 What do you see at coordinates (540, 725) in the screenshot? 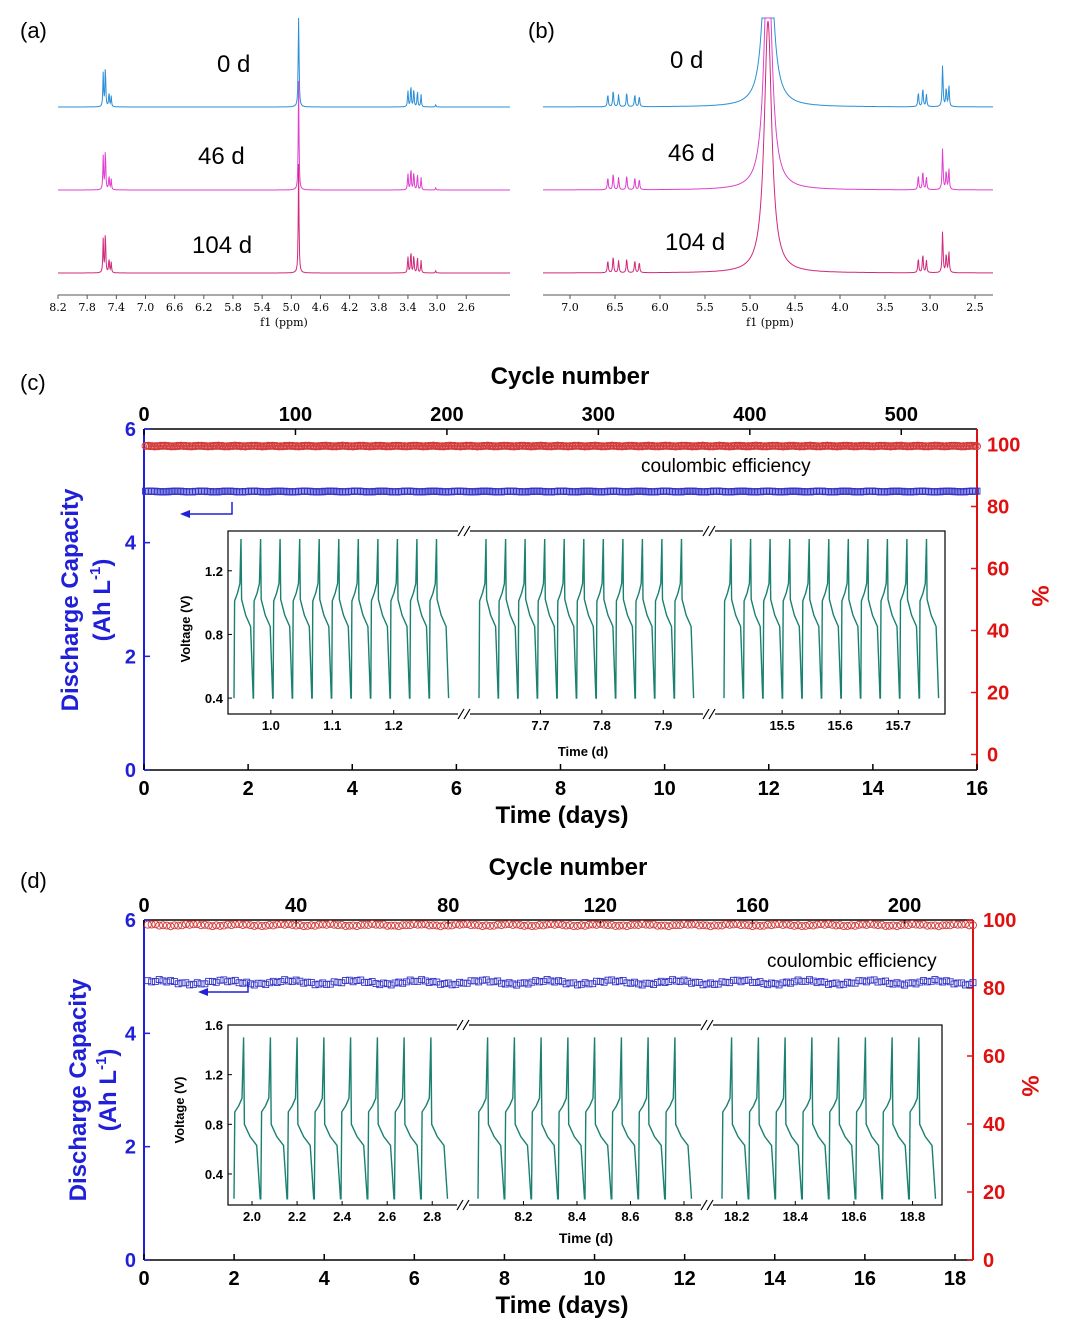
I see `inset-x-tick-label: 7.7` at bounding box center [540, 725].